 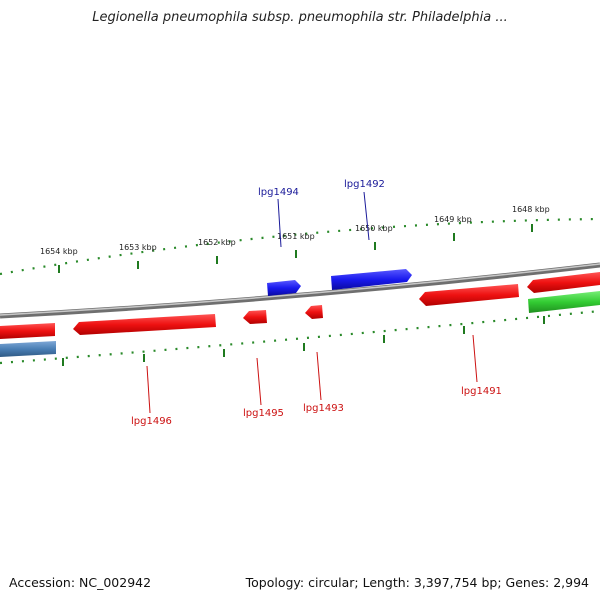 What do you see at coordinates (278, 192) in the screenshot?
I see `gene-label-lpg1494: lpg1494` at bounding box center [278, 192].